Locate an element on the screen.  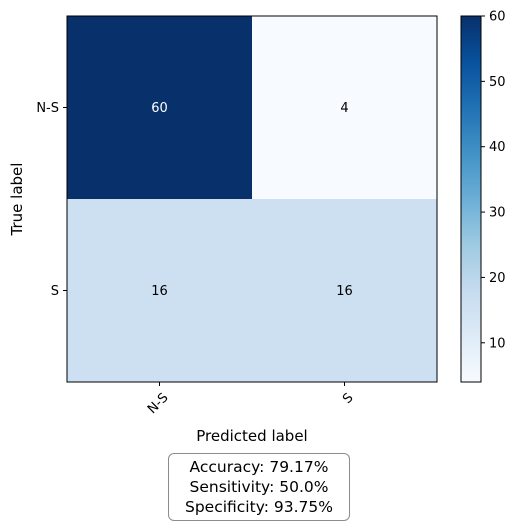
x-tick-label: S is located at coordinates (348, 398).